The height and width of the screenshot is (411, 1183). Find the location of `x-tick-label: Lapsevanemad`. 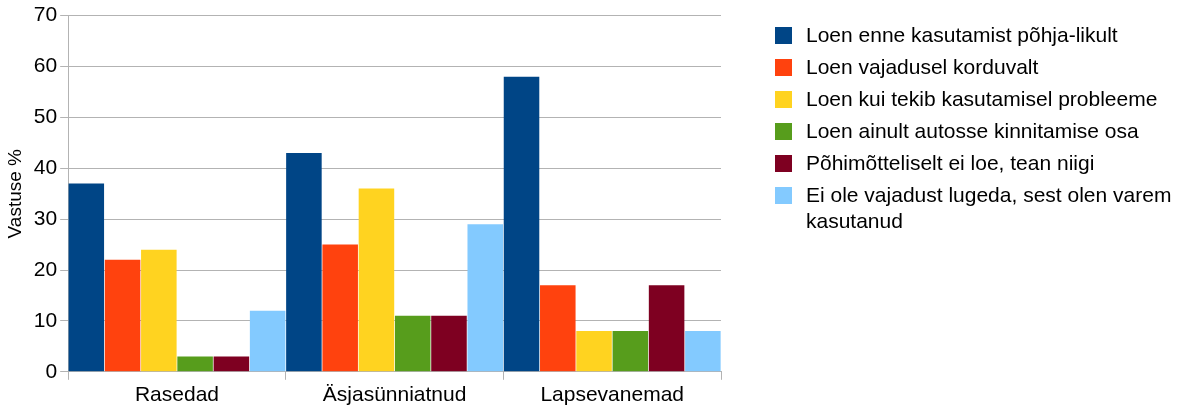

x-tick-label: Lapsevanemad is located at coordinates (612, 394).